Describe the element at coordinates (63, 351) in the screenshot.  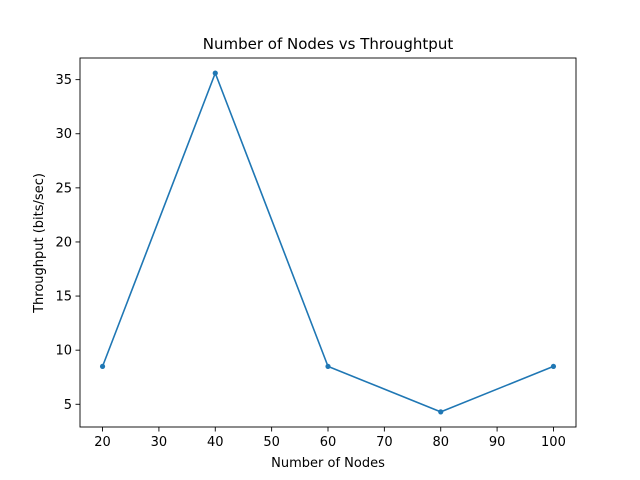
I see `y-tick-label: 10` at that location.